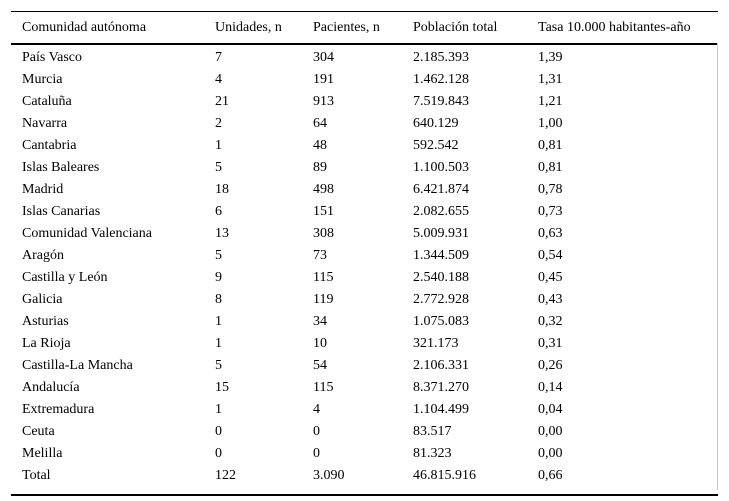 Image resolution: width=729 pixels, height=501 pixels. What do you see at coordinates (550, 57) in the screenshot?
I see `table-cell: 1,39` at bounding box center [550, 57].